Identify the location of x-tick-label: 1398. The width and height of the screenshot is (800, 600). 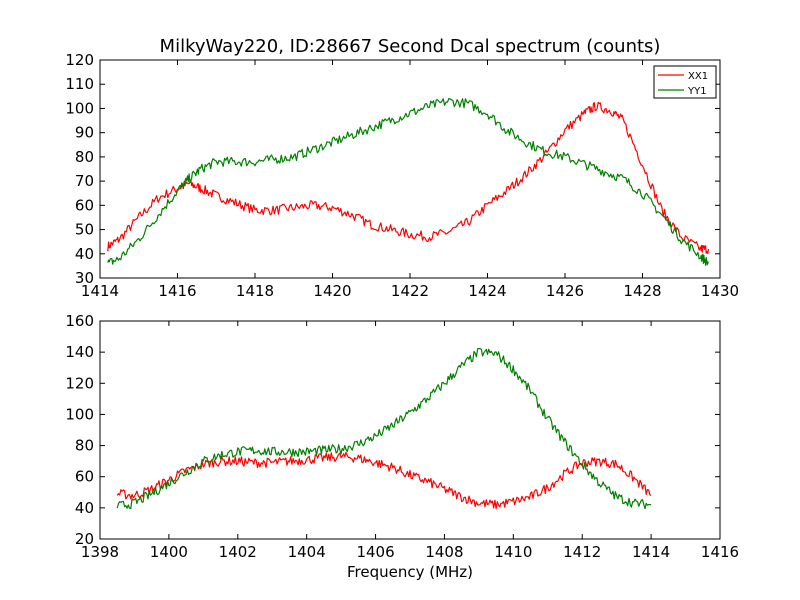
(100, 552).